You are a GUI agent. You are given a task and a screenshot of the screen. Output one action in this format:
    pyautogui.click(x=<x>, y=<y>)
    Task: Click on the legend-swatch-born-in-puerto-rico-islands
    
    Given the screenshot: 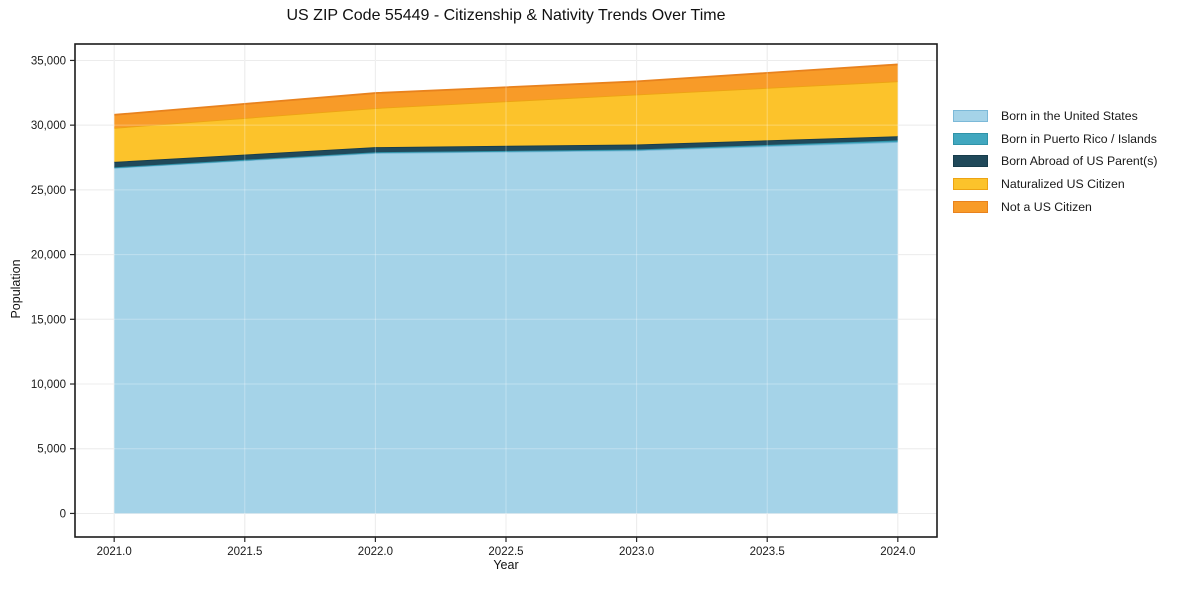 What is the action you would take?
    pyautogui.click(x=970, y=138)
    